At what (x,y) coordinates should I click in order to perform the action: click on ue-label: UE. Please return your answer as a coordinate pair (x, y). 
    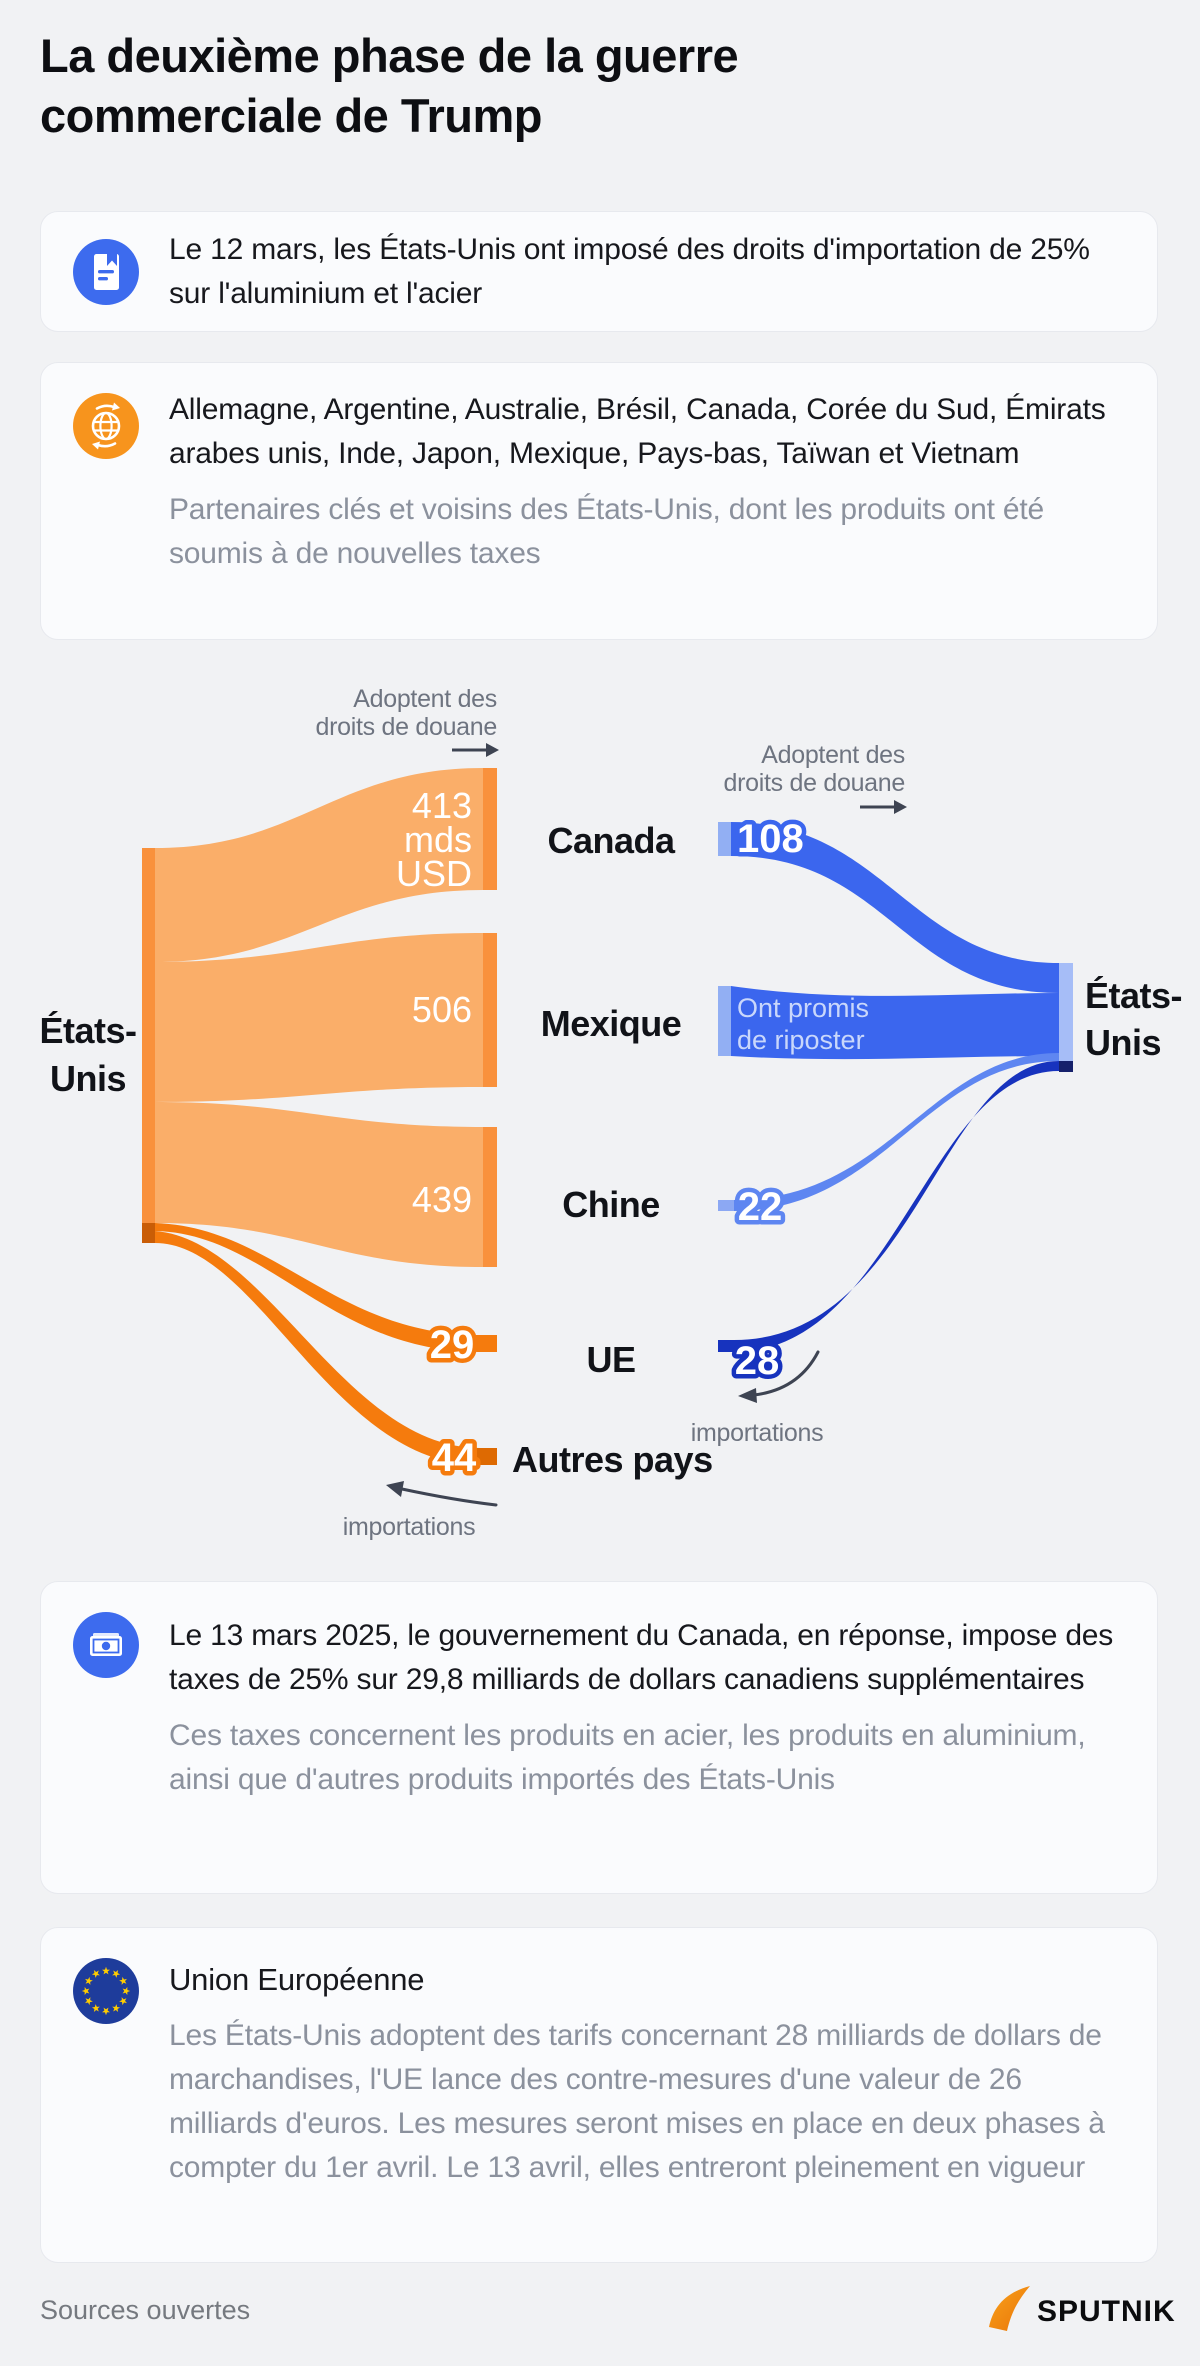
    Looking at the image, I should click on (610, 1359).